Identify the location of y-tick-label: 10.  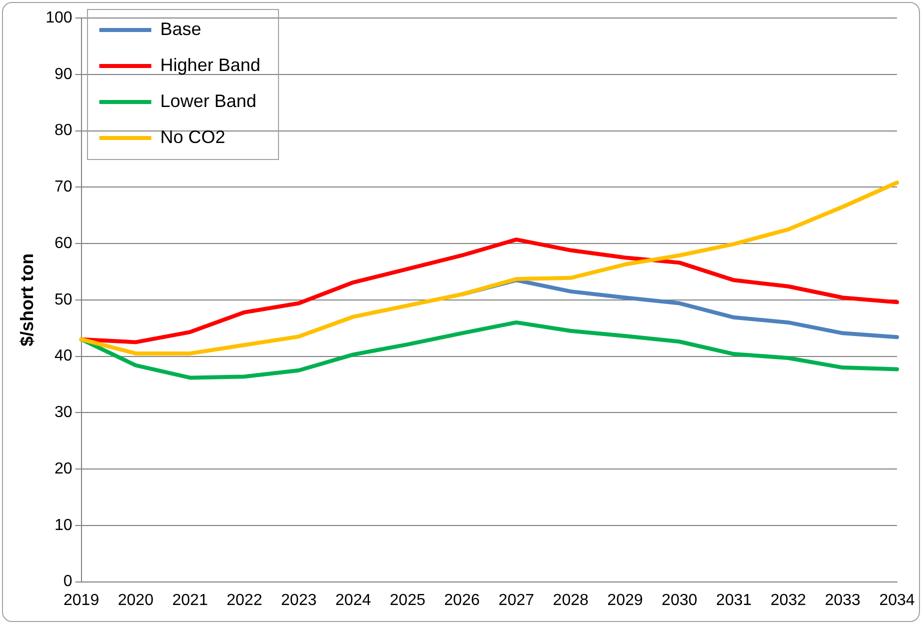
(63, 525).